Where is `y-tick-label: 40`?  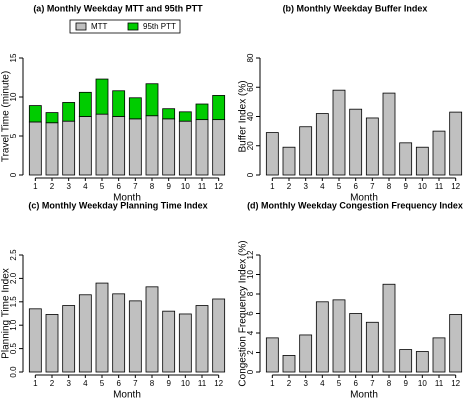
y-tick-label: 40 is located at coordinates (250, 116).